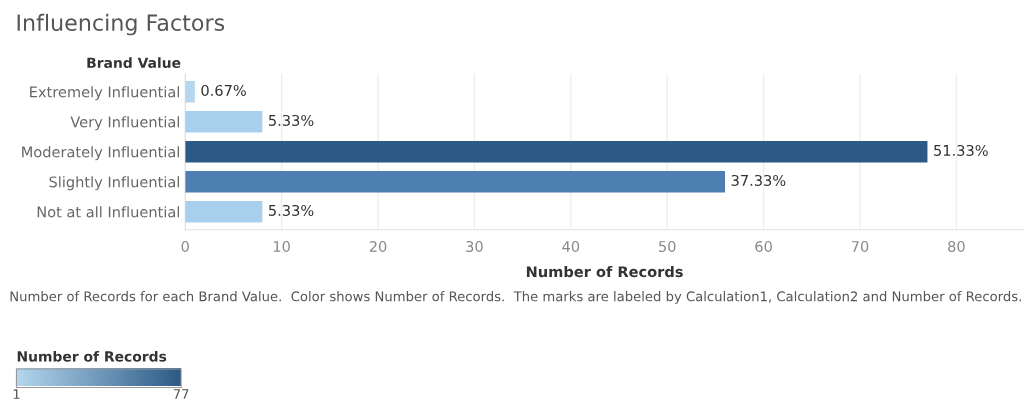  Describe the element at coordinates (104, 93) in the screenshot. I see `y-tick-label: Extremely Influential` at that location.